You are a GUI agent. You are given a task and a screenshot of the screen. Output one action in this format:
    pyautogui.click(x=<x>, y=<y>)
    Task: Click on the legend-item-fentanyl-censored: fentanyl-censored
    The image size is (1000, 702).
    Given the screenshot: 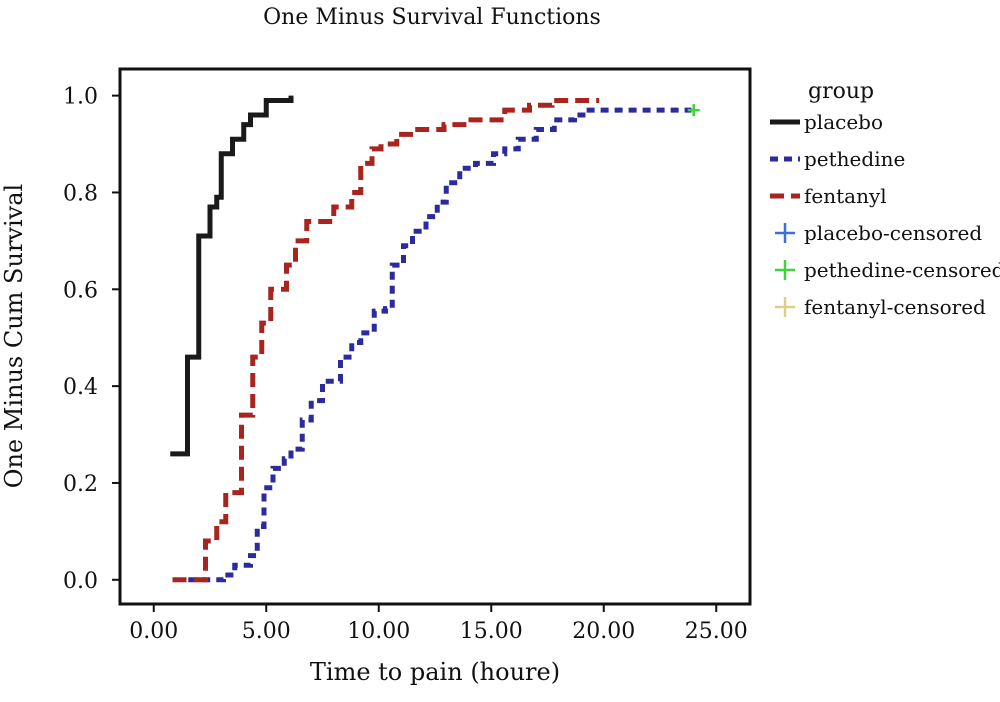 What is the action you would take?
    pyautogui.click(x=880, y=307)
    